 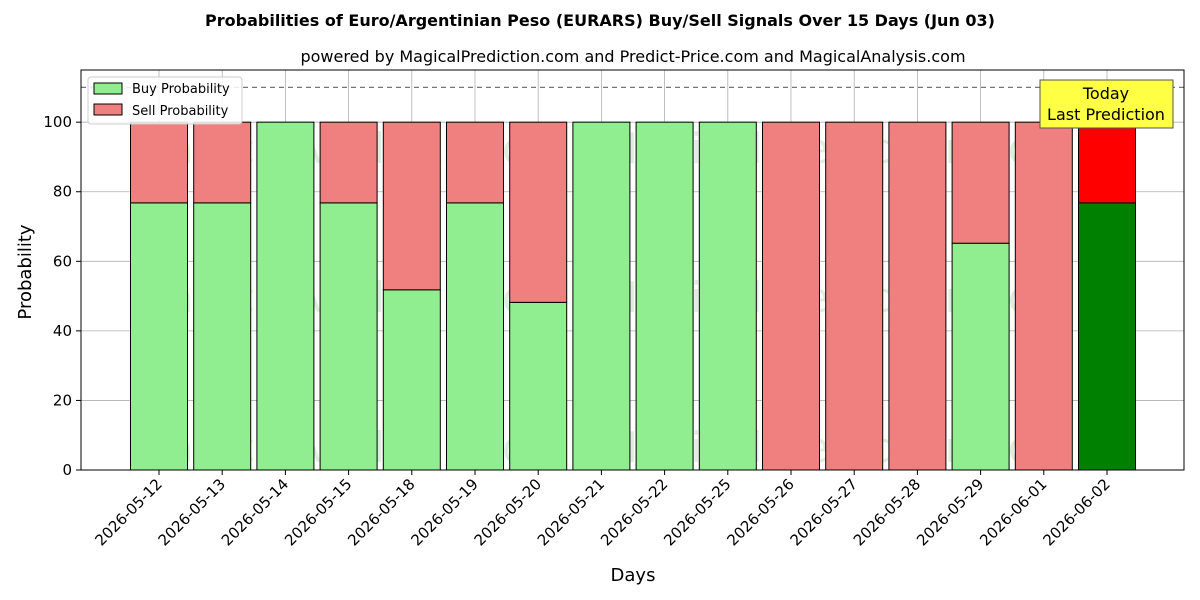 I want to click on y-tick-label: 40, so click(x=62, y=331).